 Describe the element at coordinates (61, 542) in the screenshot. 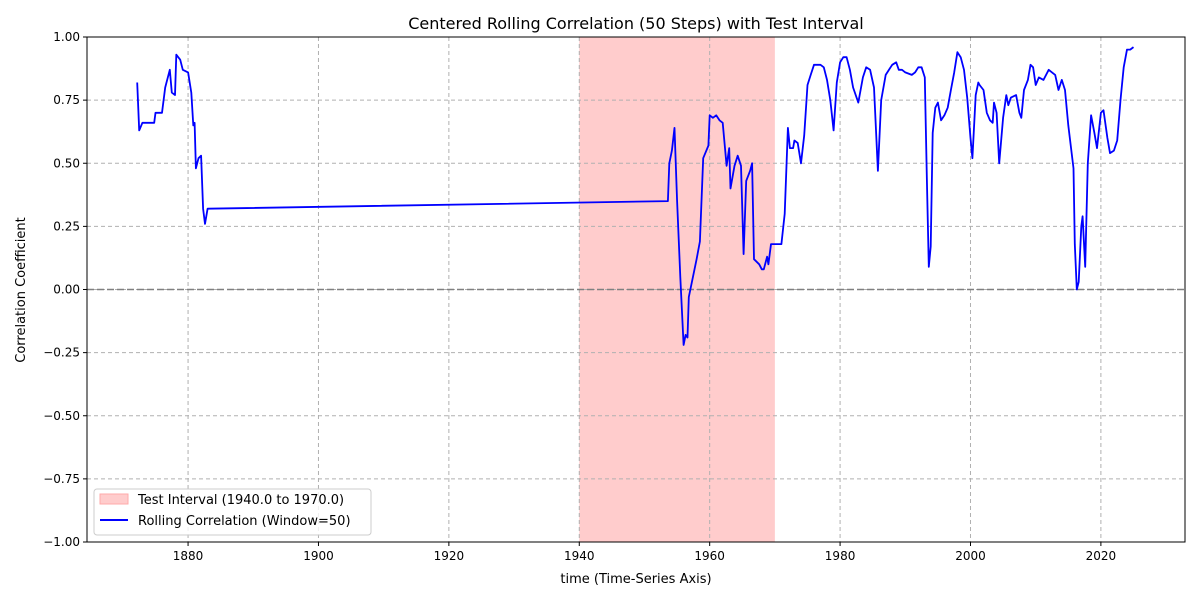

I see `y-tick-label: −1.00` at that location.